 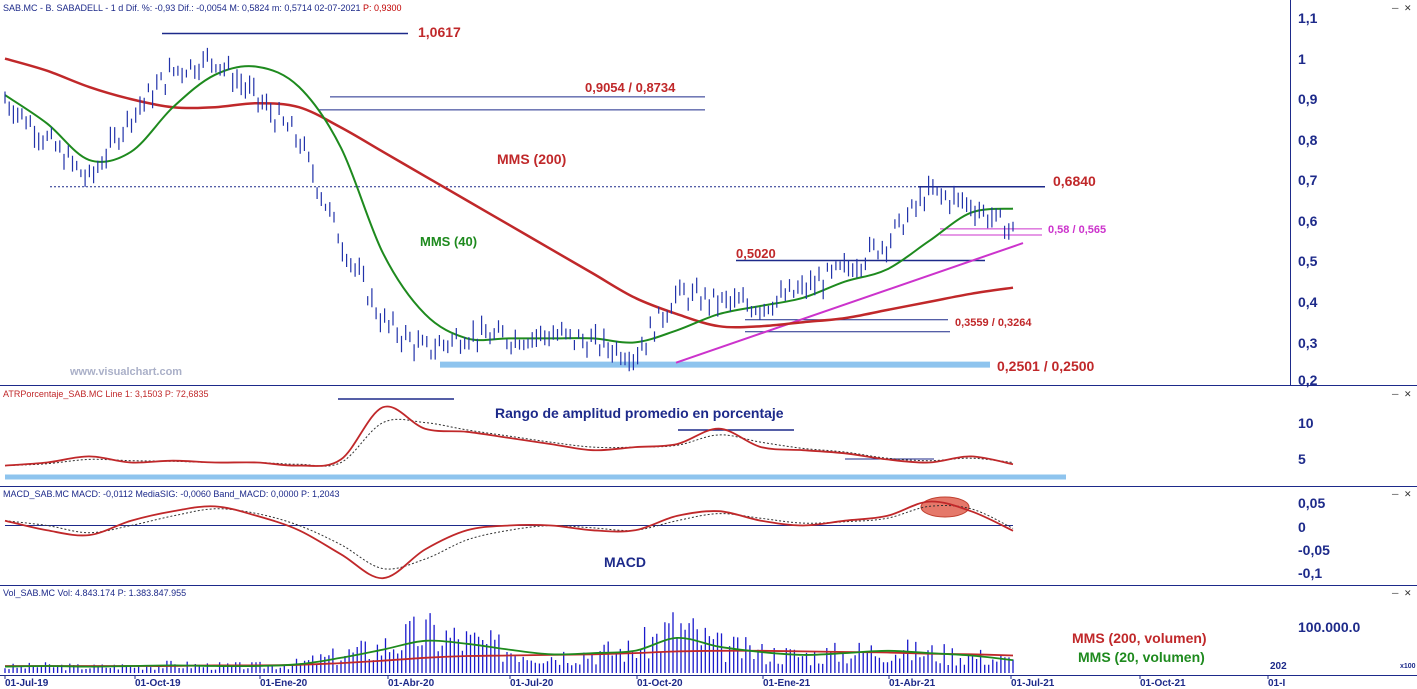 I want to click on price-tick: 1,1, so click(x=1308, y=18).